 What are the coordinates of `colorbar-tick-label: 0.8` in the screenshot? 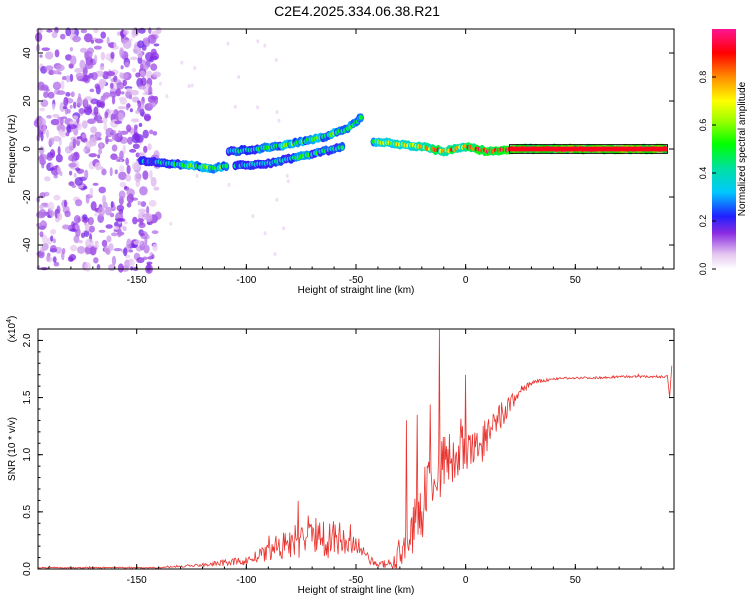 It's located at (703, 77).